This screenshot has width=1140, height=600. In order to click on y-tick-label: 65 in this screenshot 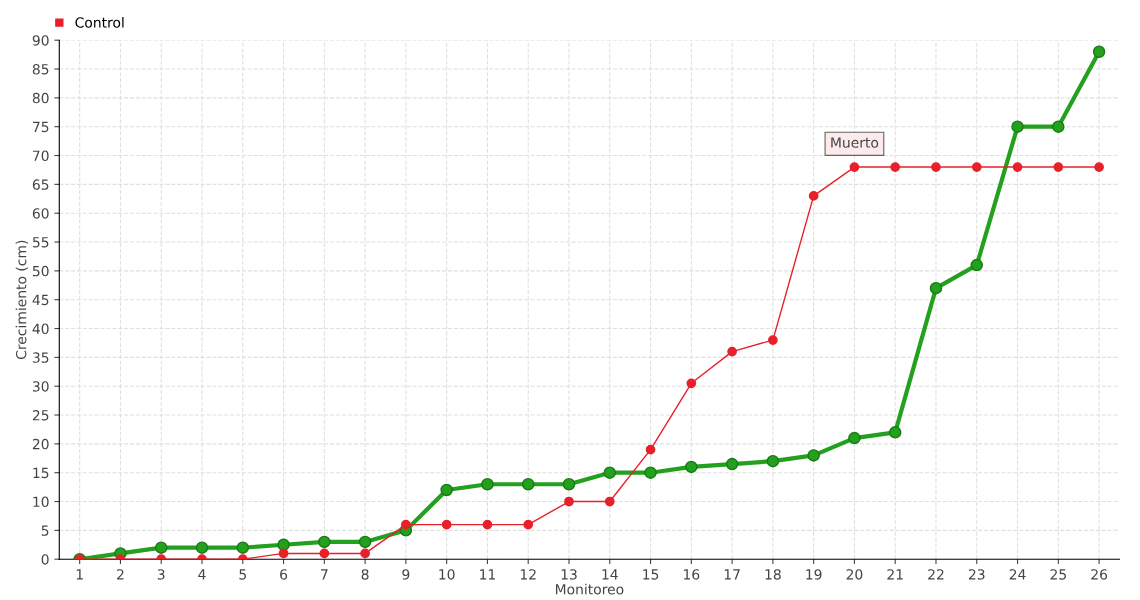, I will do `click(40, 184)`.